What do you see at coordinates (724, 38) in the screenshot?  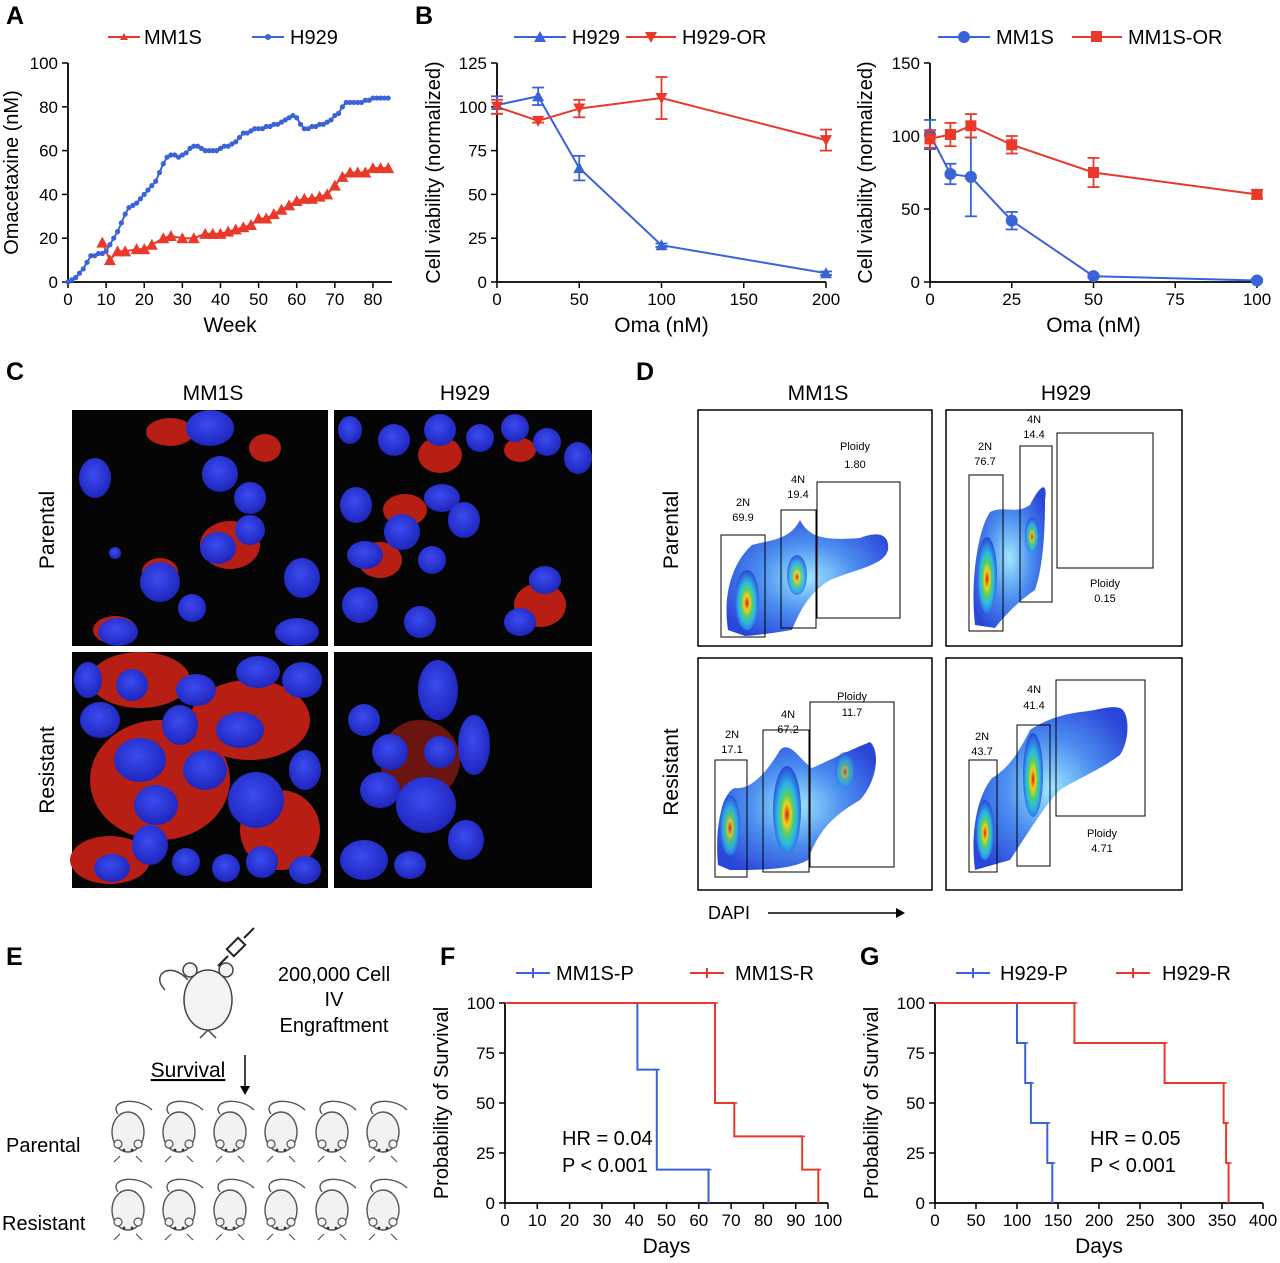 I see `legend-label: H929-OR` at bounding box center [724, 38].